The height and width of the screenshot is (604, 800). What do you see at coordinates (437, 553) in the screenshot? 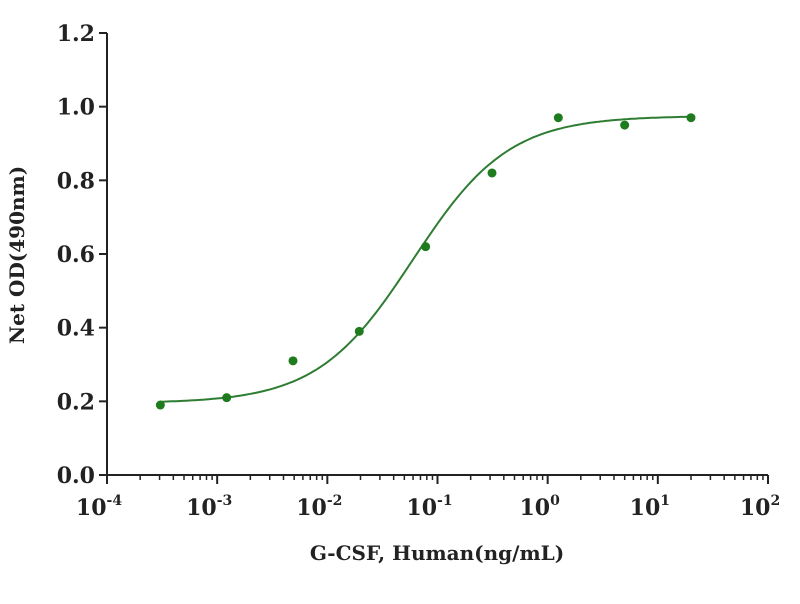
I see `x-axis-label: G-CSF, Human(ng/mL)` at bounding box center [437, 553].